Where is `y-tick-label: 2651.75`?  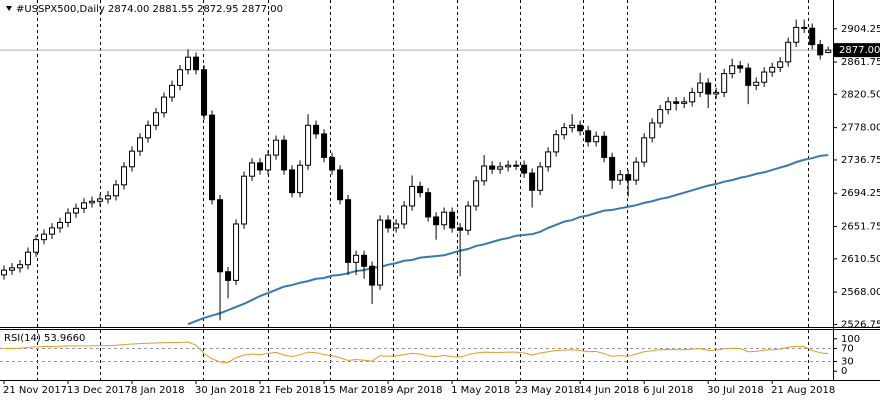 y-tick-label: 2651.75 is located at coordinates (860, 227).